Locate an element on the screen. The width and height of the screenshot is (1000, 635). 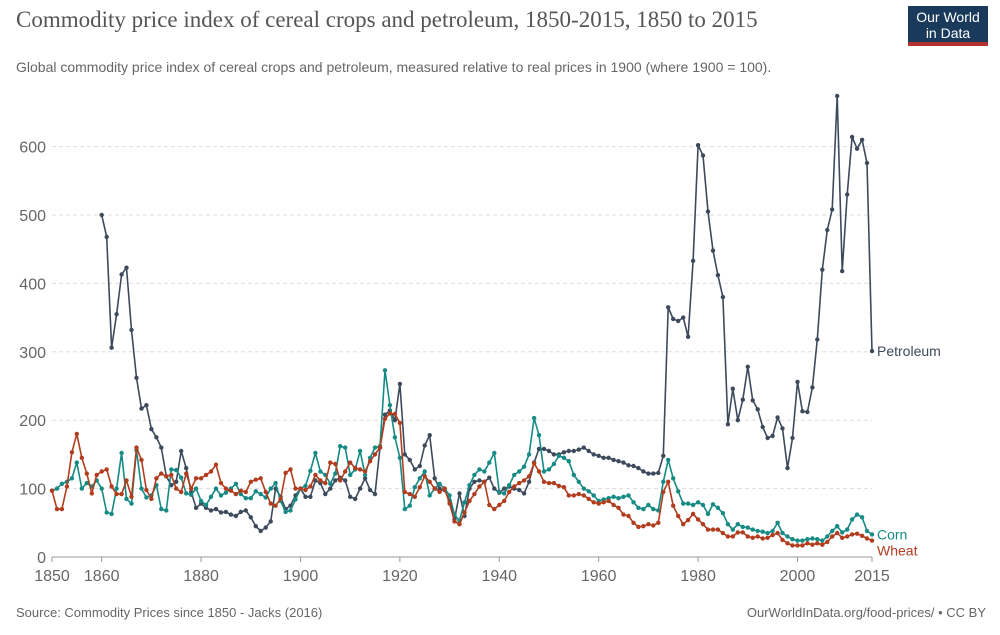
point-wheat-1977 is located at coordinates (683, 524).